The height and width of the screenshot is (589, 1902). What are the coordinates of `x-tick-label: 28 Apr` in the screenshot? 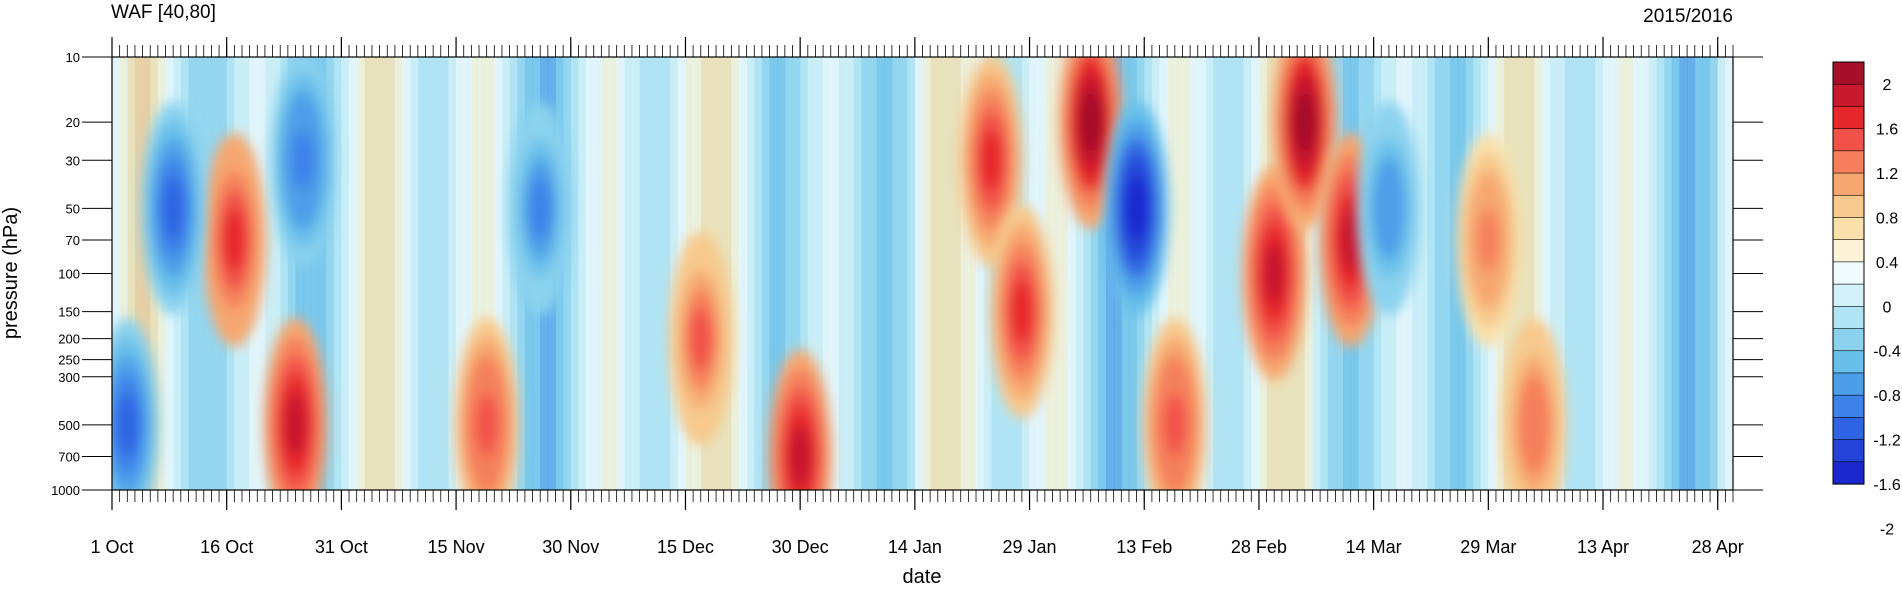 It's located at (1718, 547).